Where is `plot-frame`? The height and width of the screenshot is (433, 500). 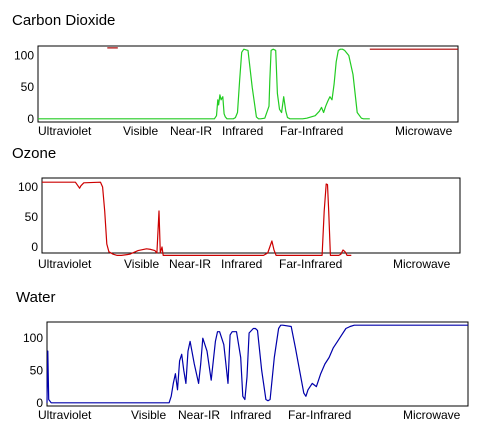 plot-frame is located at coordinates (251, 215).